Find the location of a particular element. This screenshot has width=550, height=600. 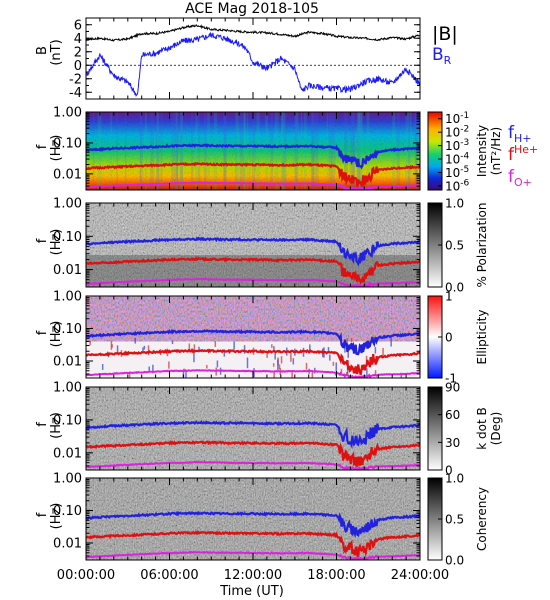

coherency-colorbar-tick-label: 0.5 is located at coordinates (454, 520).